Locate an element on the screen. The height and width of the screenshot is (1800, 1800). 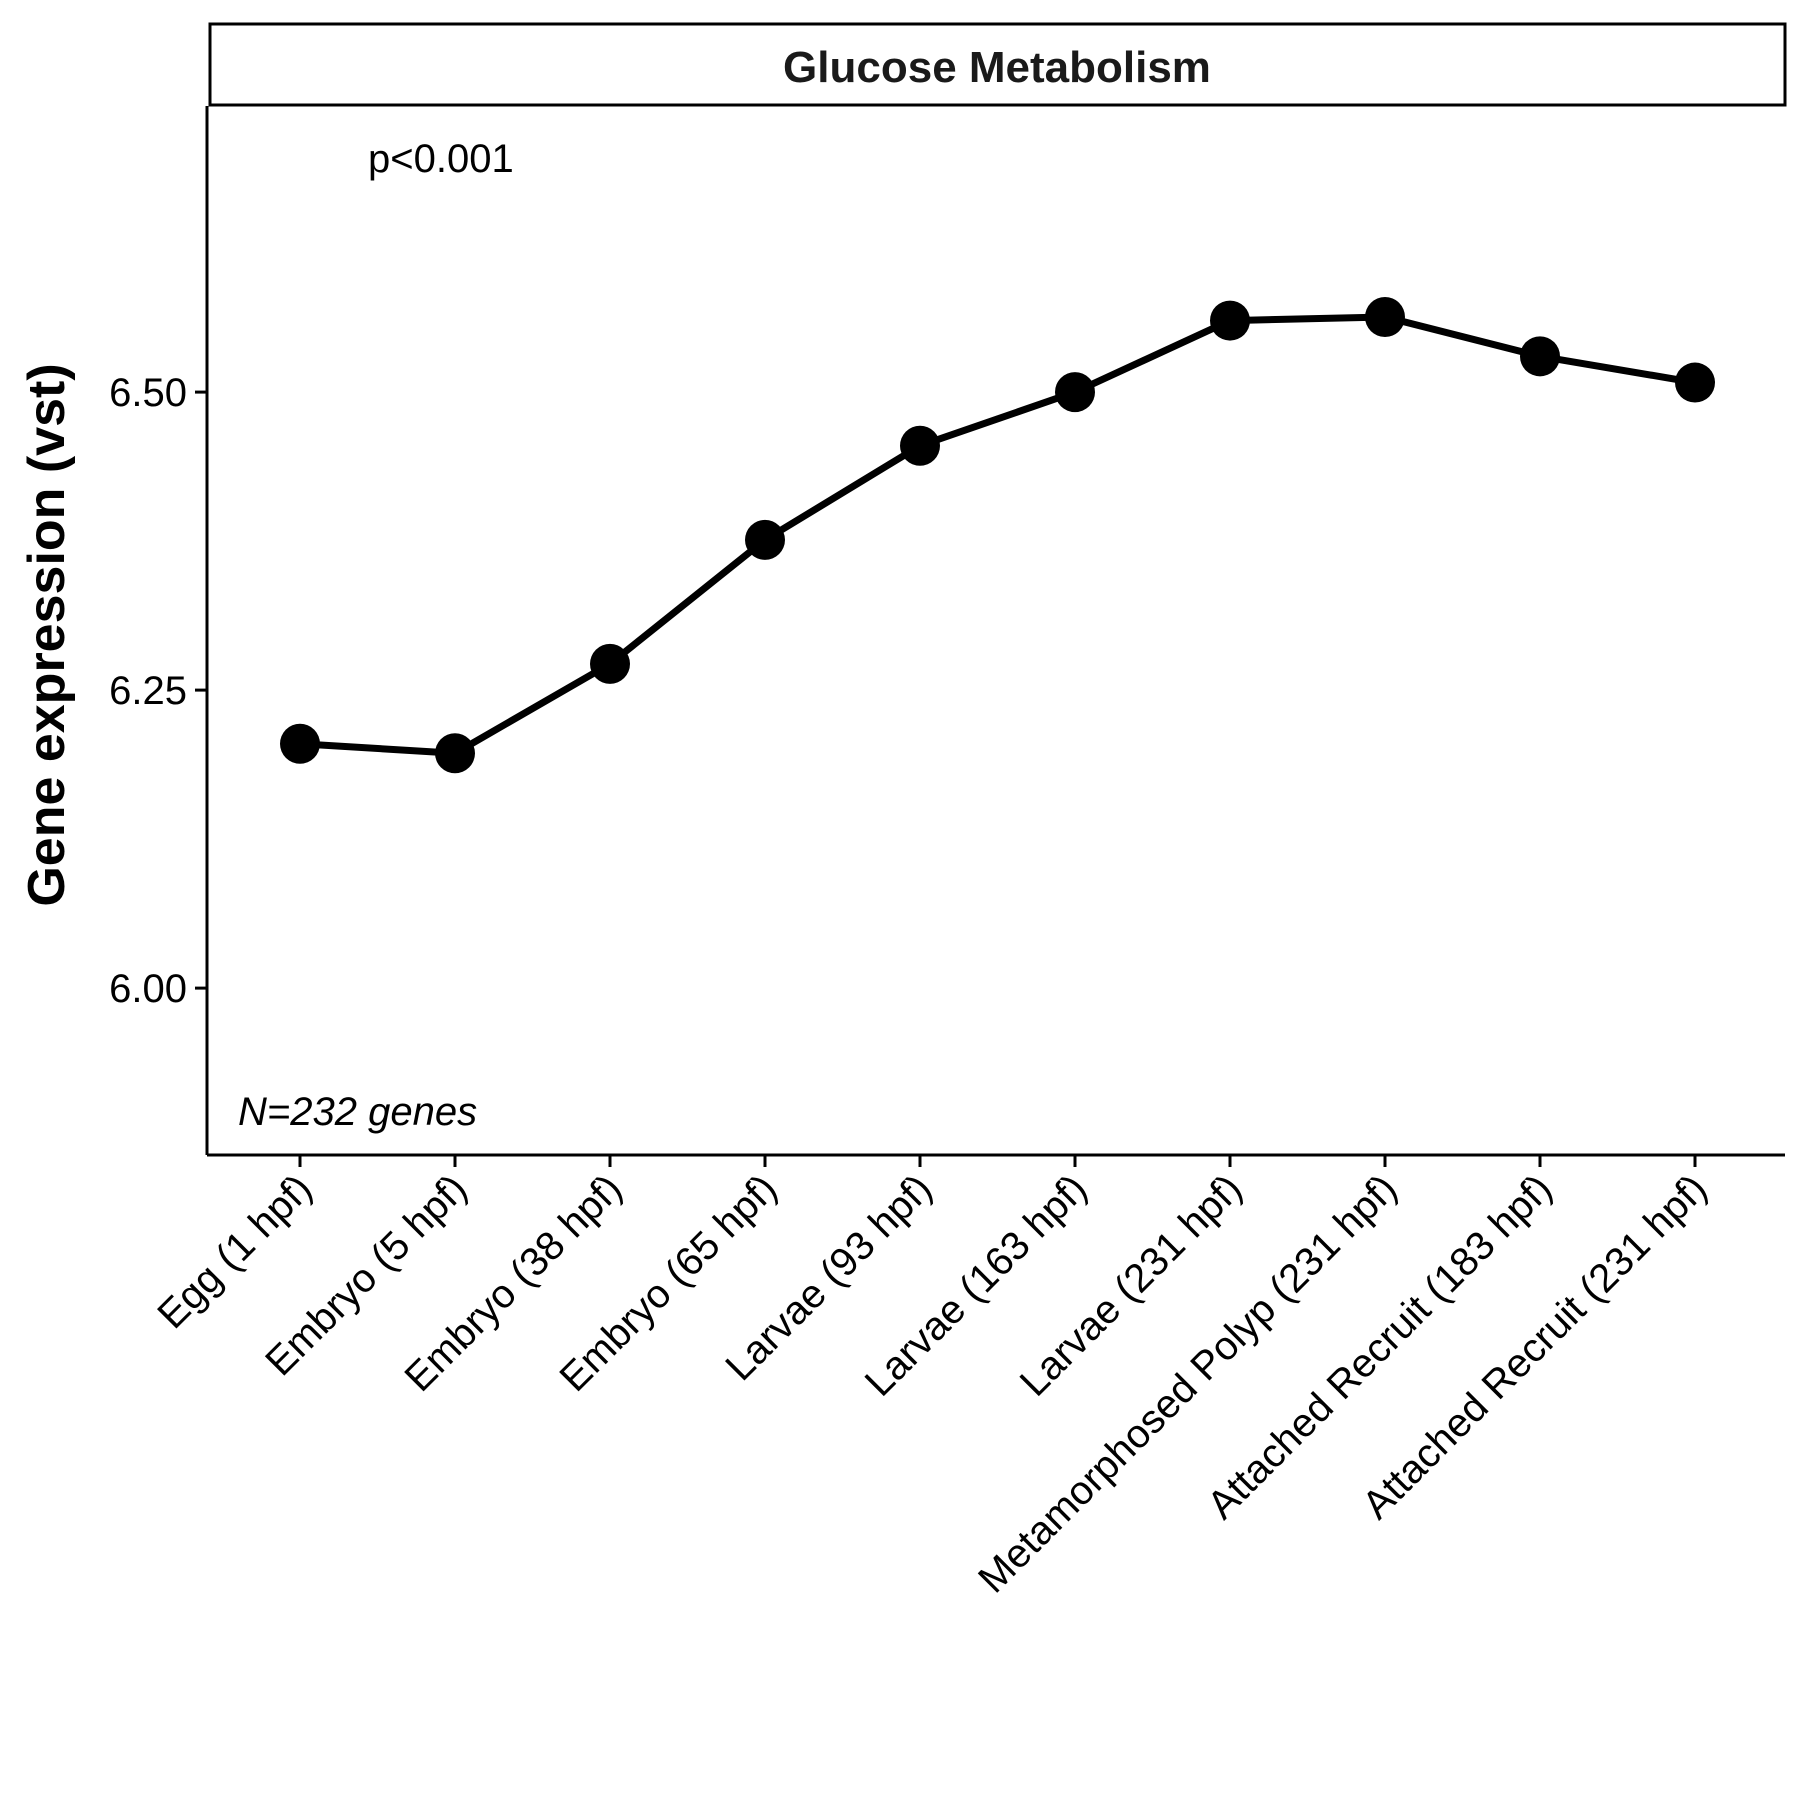
y-ticks: 6.00 6.25 6.50 is located at coordinates (158, 691).